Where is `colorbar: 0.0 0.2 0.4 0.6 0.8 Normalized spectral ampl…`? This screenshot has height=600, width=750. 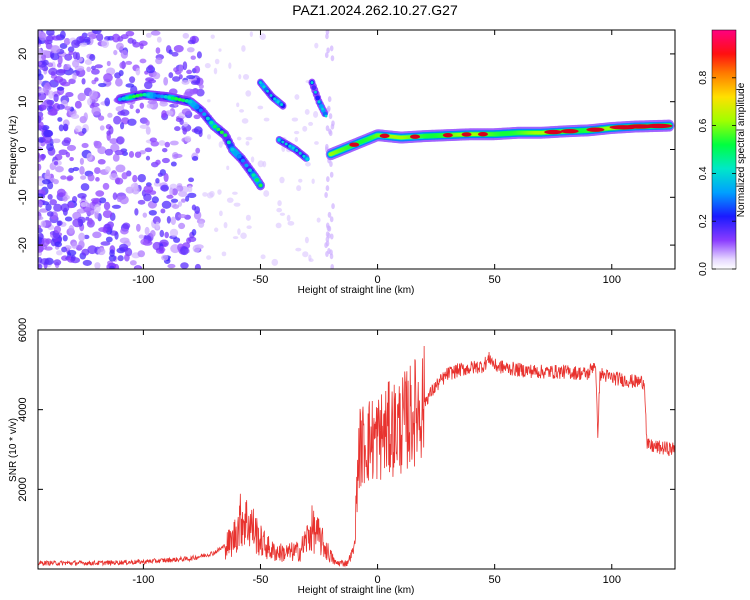 colorbar: 0.0 0.2 0.4 0.6 0.8 Normalized spectral ampl… is located at coordinates (722, 152).